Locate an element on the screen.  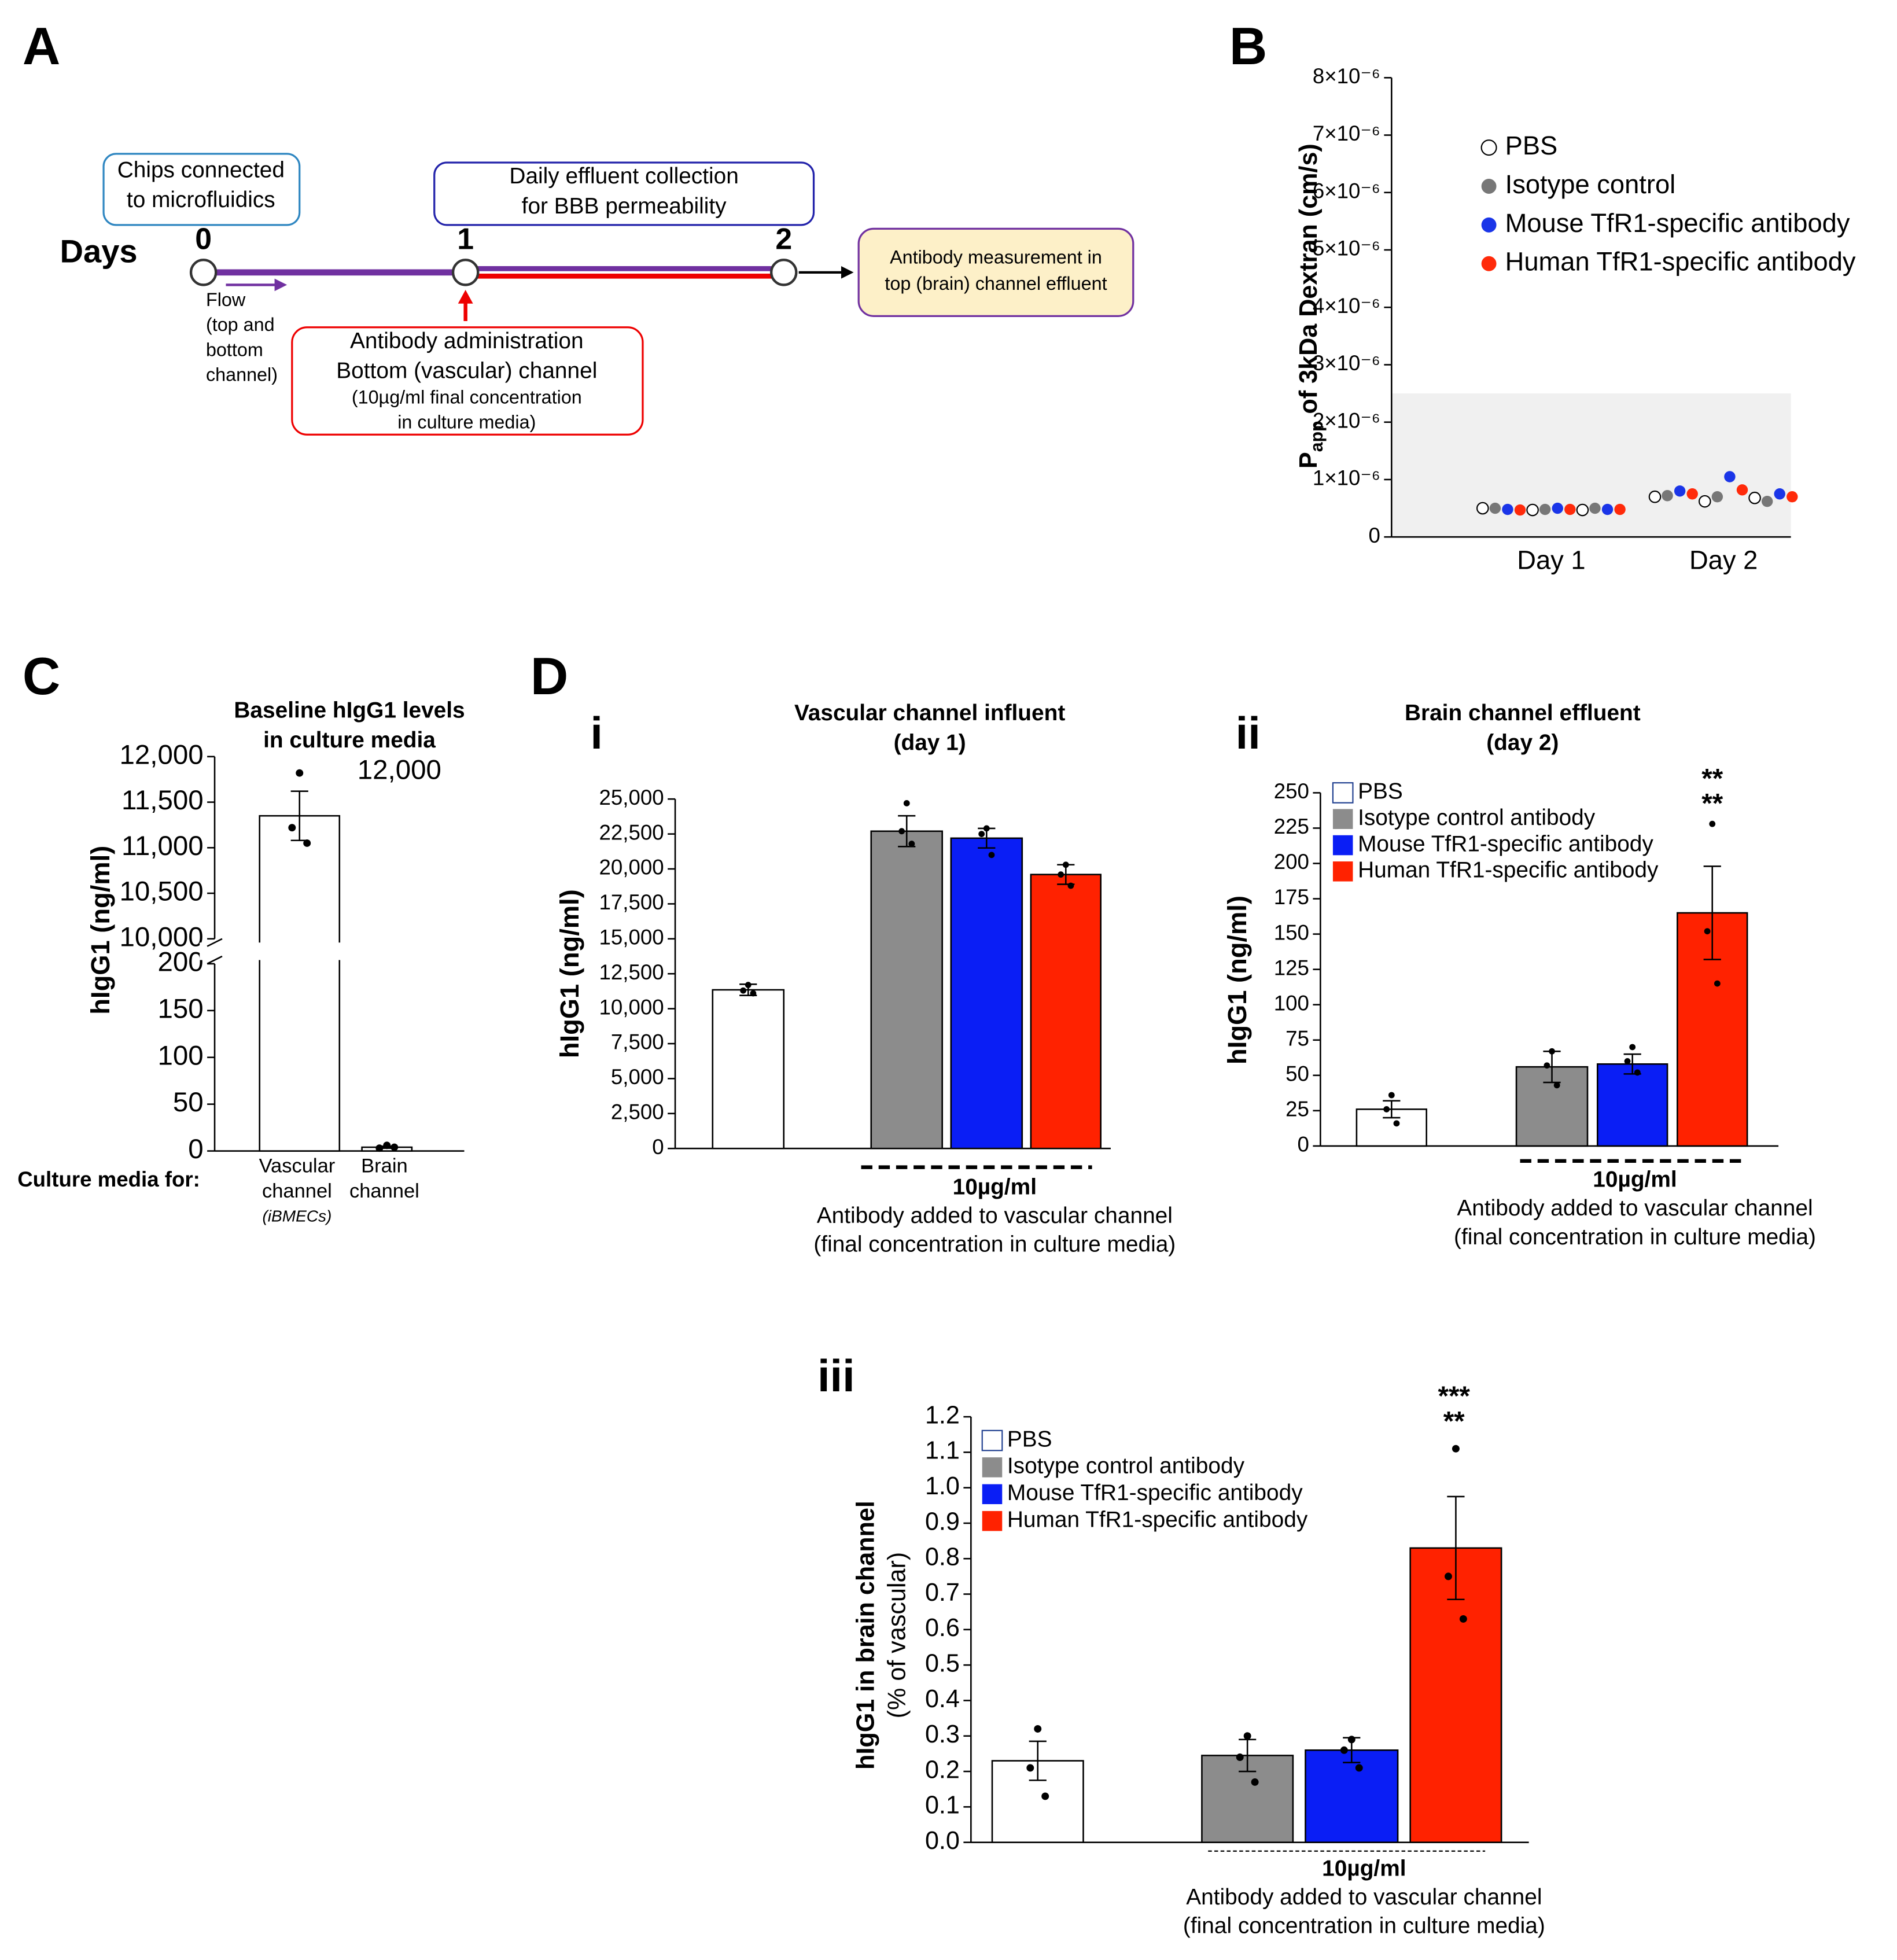
chart-title: Brain channel effluent is located at coordinates (1523, 713).